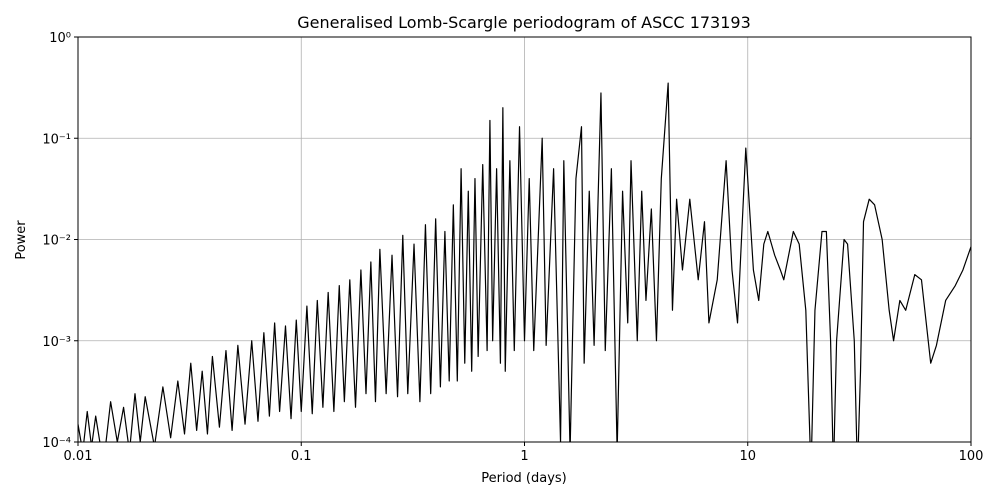  I want to click on y-tick-label: 10⁻², so click(56, 241).